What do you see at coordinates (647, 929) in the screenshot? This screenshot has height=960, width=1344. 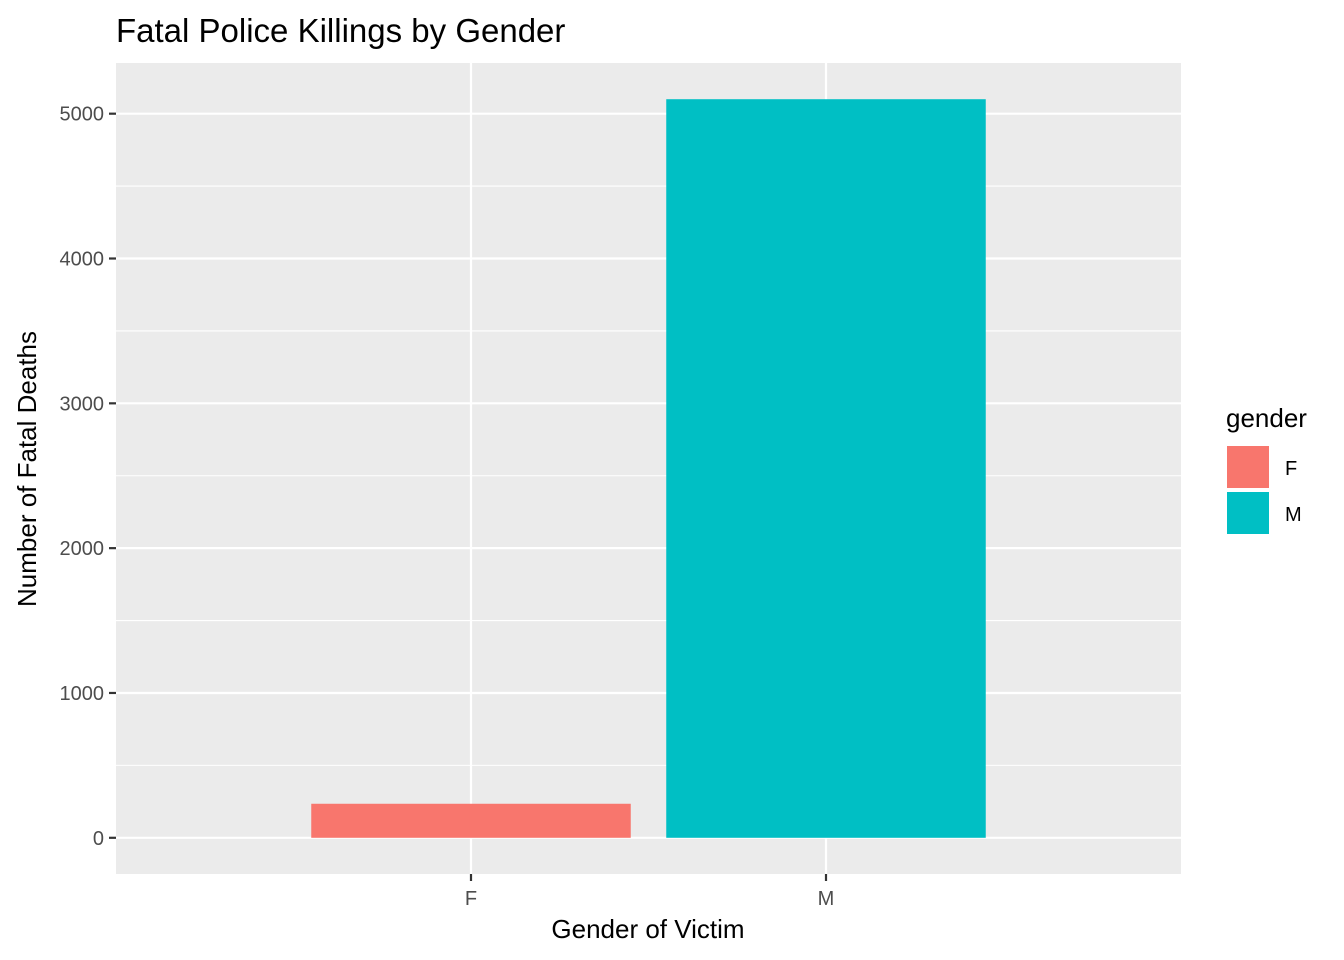 I see `x-axis-title: Gender of Victim` at bounding box center [647, 929].